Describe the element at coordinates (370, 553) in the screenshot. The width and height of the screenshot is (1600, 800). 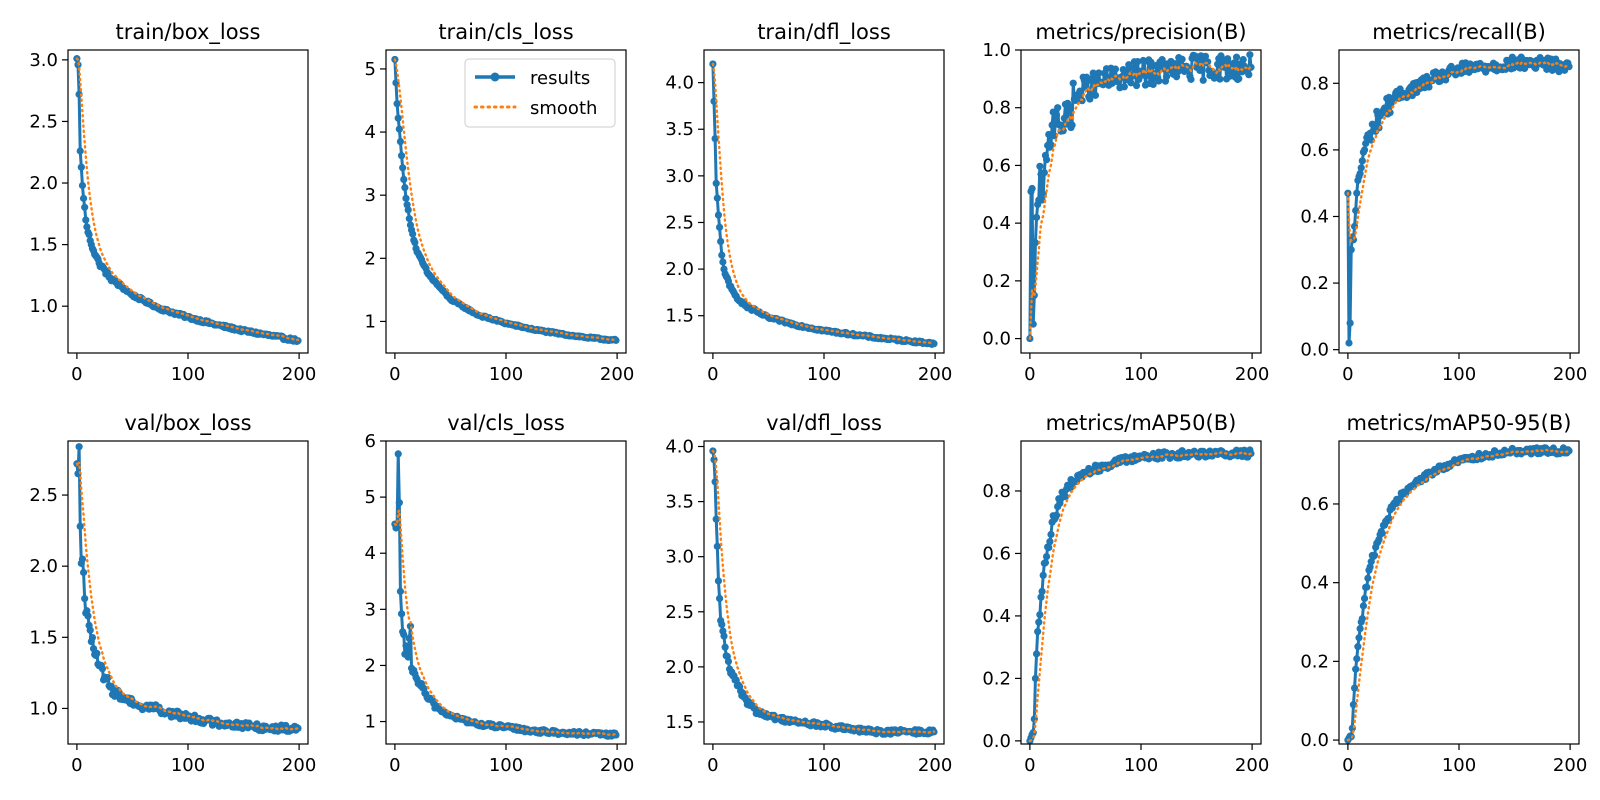
I see `y-tick-label: 4` at that location.